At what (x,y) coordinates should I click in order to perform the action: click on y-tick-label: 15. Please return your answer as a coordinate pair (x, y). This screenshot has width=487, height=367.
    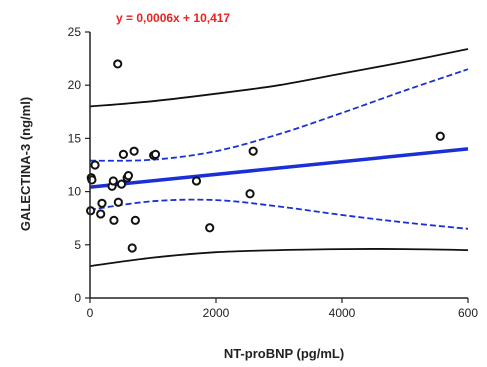
    Looking at the image, I should click on (75, 138).